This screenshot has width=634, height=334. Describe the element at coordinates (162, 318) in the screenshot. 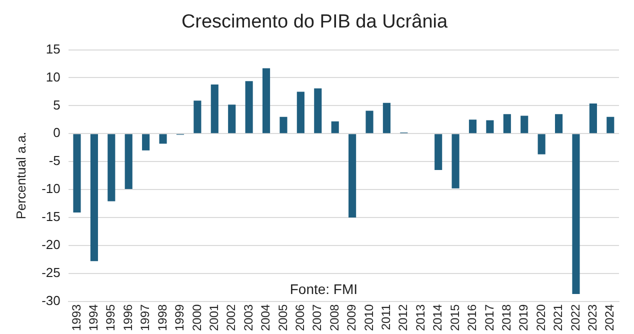

I see `x-tick-label: 1998` at that location.